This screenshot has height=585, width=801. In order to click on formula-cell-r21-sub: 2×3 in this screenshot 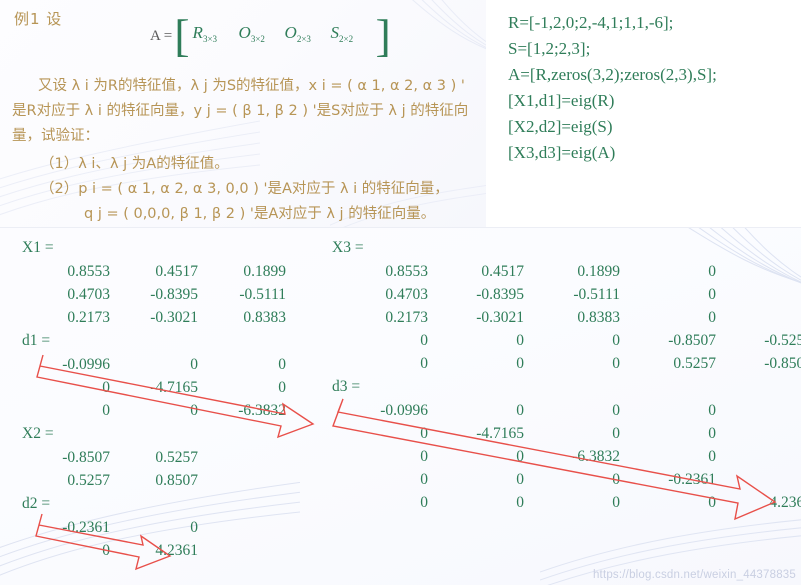, I will do `click(303, 39)`.